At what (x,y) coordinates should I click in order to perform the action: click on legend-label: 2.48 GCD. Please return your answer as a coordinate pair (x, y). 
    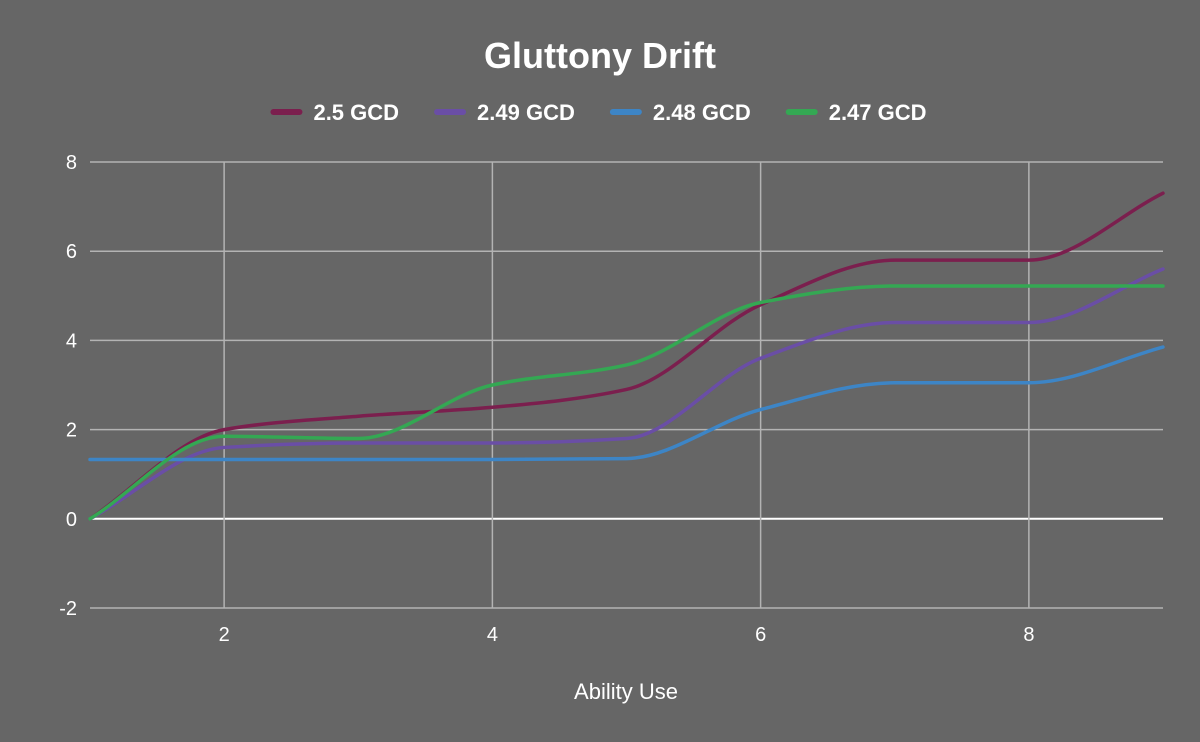
    Looking at the image, I should click on (702, 112).